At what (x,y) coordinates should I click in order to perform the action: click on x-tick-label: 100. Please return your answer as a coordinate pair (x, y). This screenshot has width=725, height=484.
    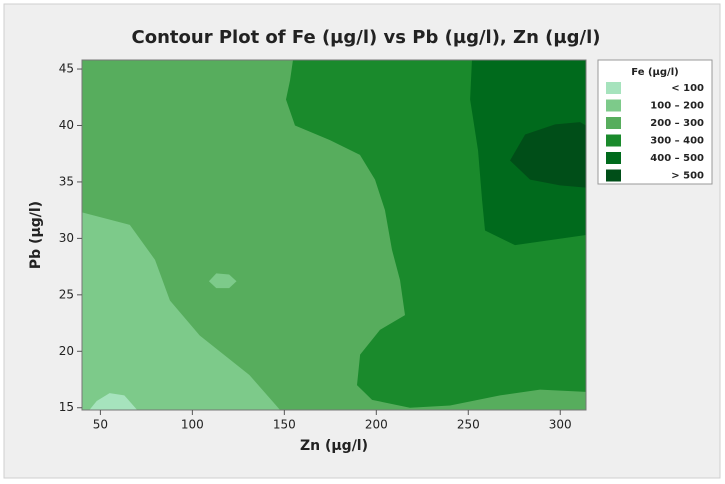
    Looking at the image, I should click on (192, 425).